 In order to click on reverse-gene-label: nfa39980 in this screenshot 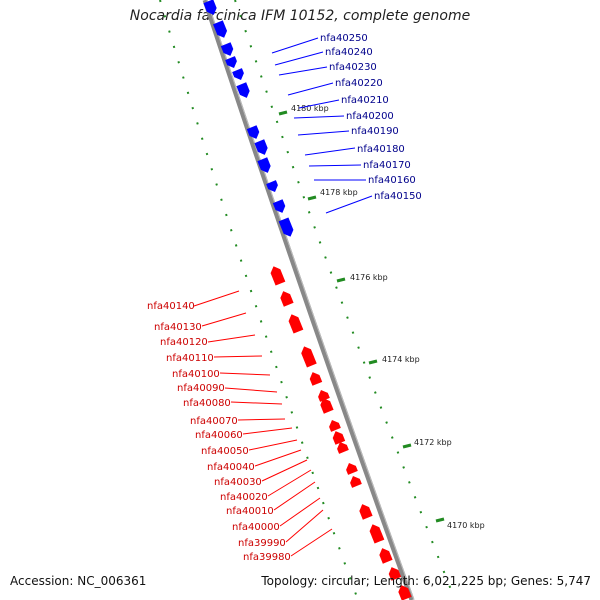, I will do `click(267, 557)`.